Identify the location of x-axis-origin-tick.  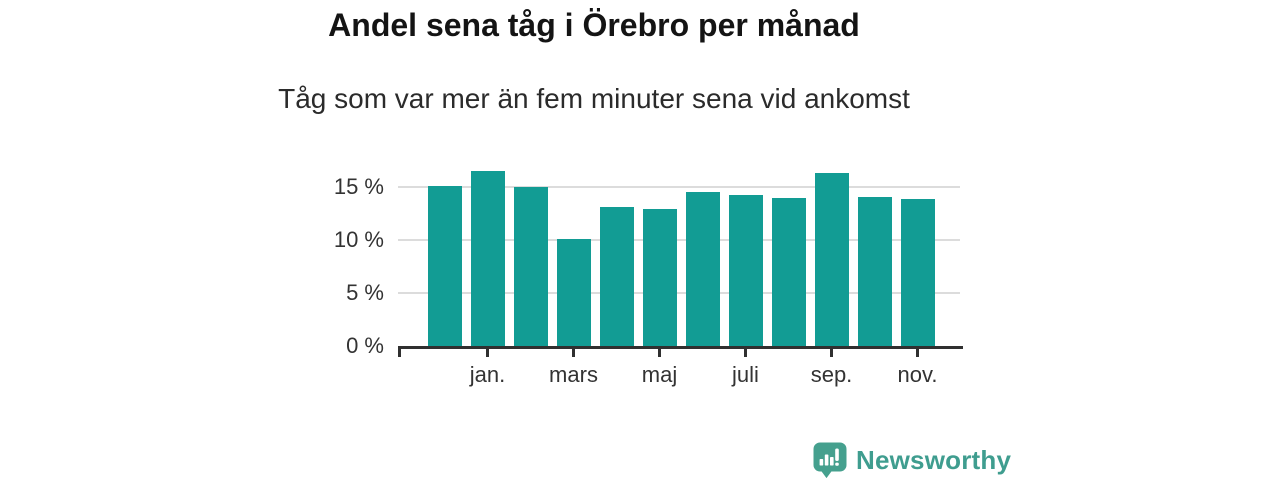
(399, 352).